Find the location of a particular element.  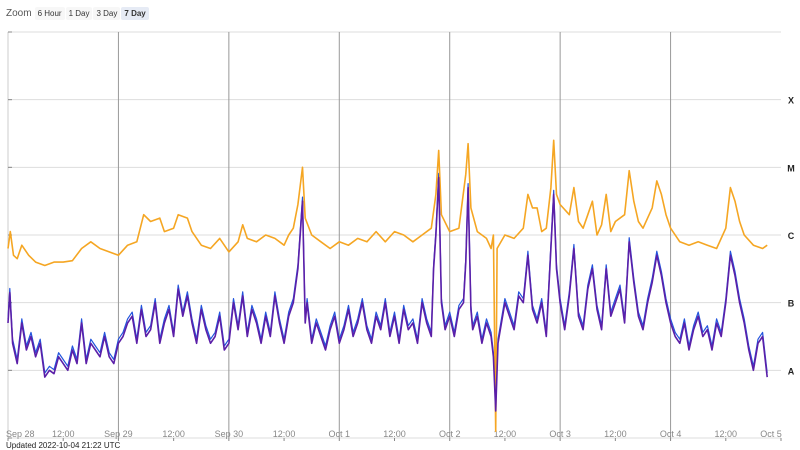

zoom-1-day-button: 1 Day is located at coordinates (79, 13).